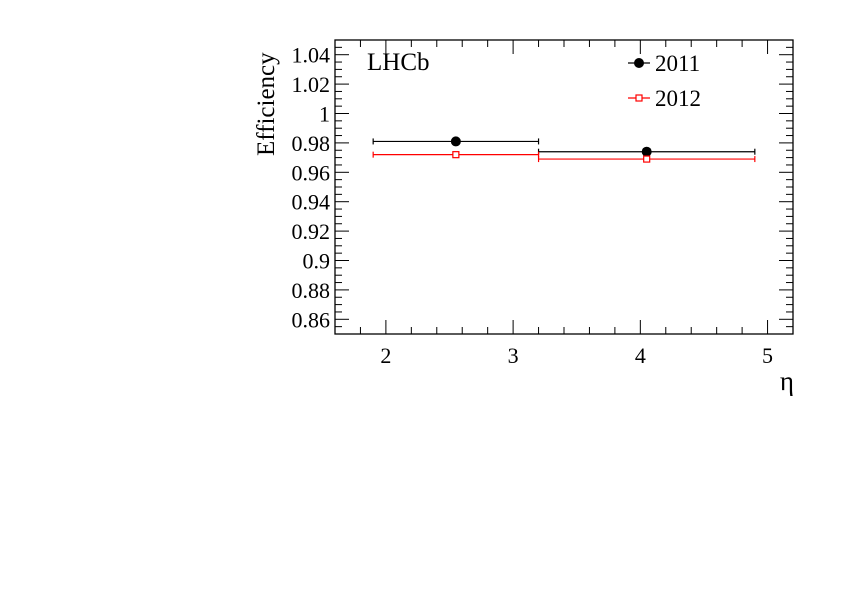  Describe the element at coordinates (311, 231) in the screenshot. I see `y-tick-label: 0.92` at that location.